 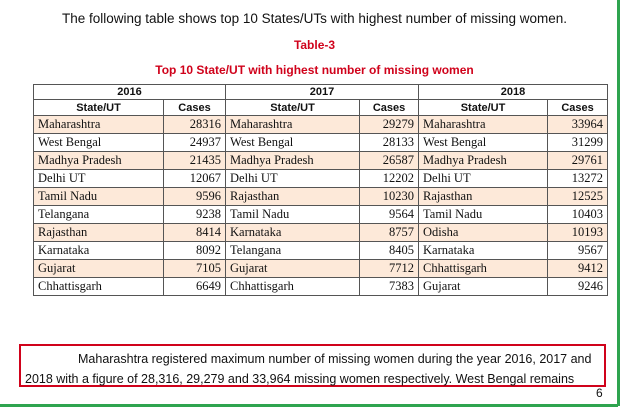 I want to click on cases-cell: 10403, so click(x=578, y=214).